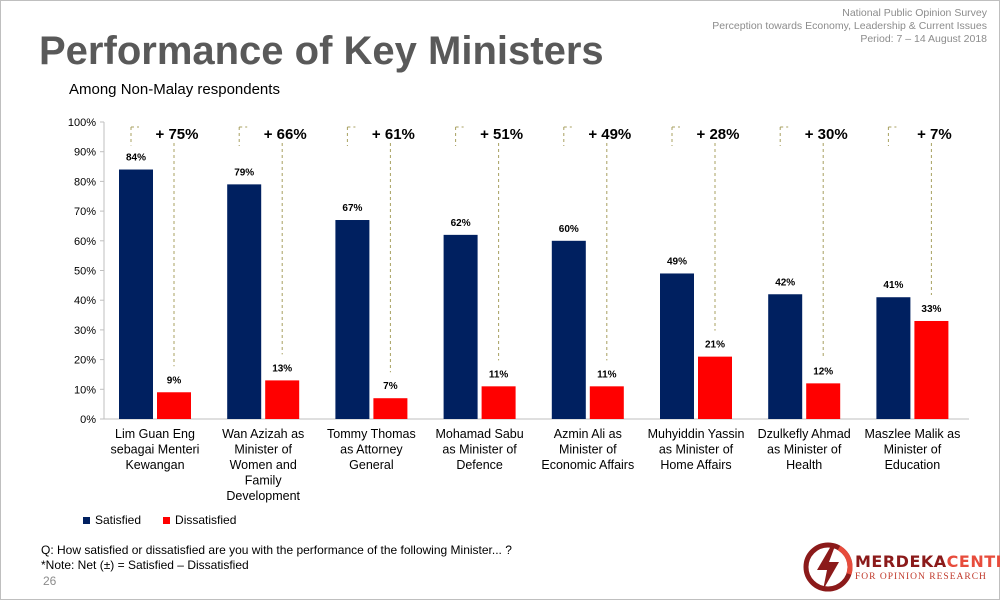  Describe the element at coordinates (263, 434) in the screenshot. I see `x-tick-label: Wan Azizah as` at that location.